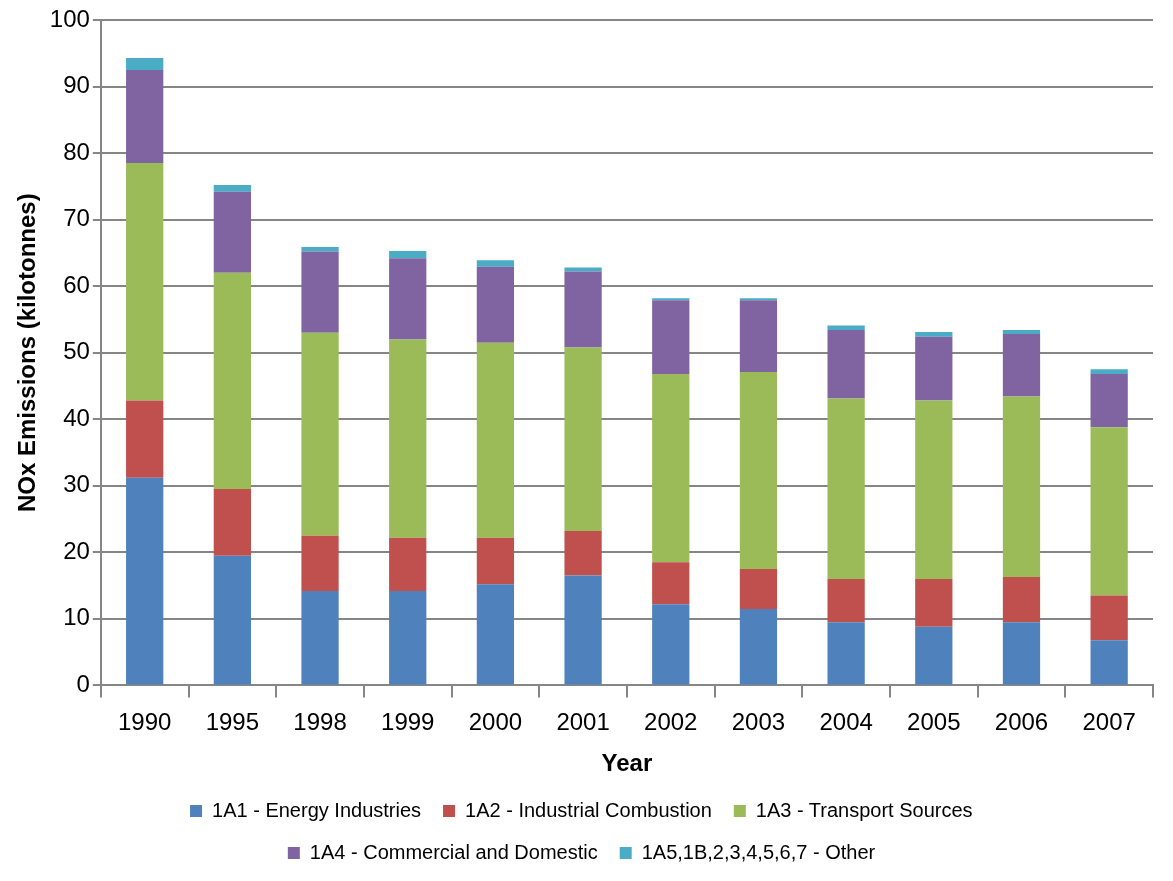  I want to click on y-tick-label: 60, so click(76, 284).